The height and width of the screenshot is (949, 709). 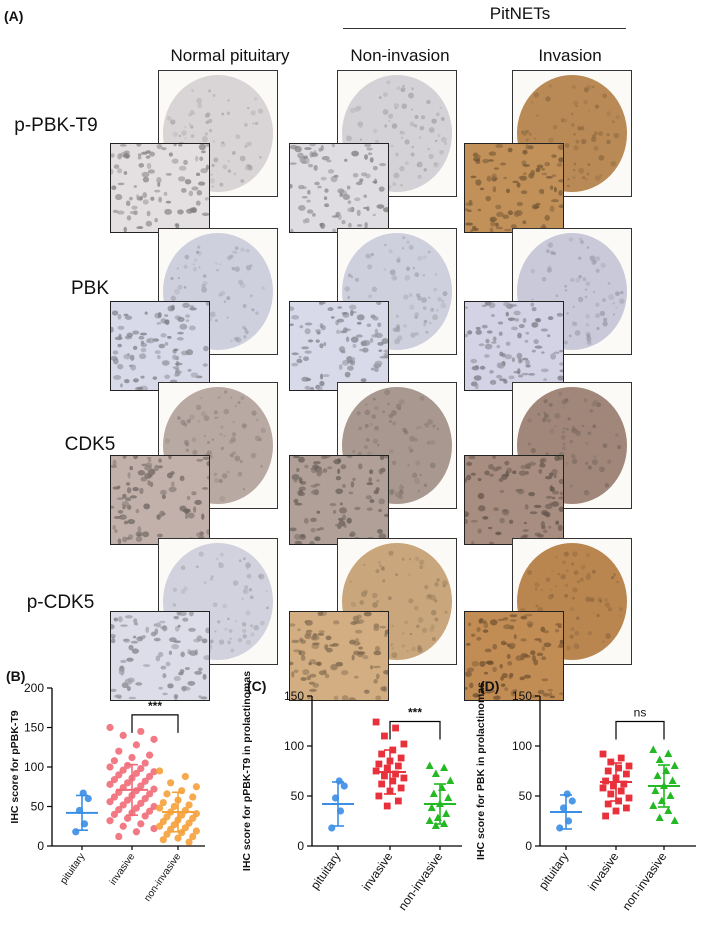 I want to click on y-axis-label: IHC score for pPBK-T9 in prolactinomas, so click(x=247, y=771).